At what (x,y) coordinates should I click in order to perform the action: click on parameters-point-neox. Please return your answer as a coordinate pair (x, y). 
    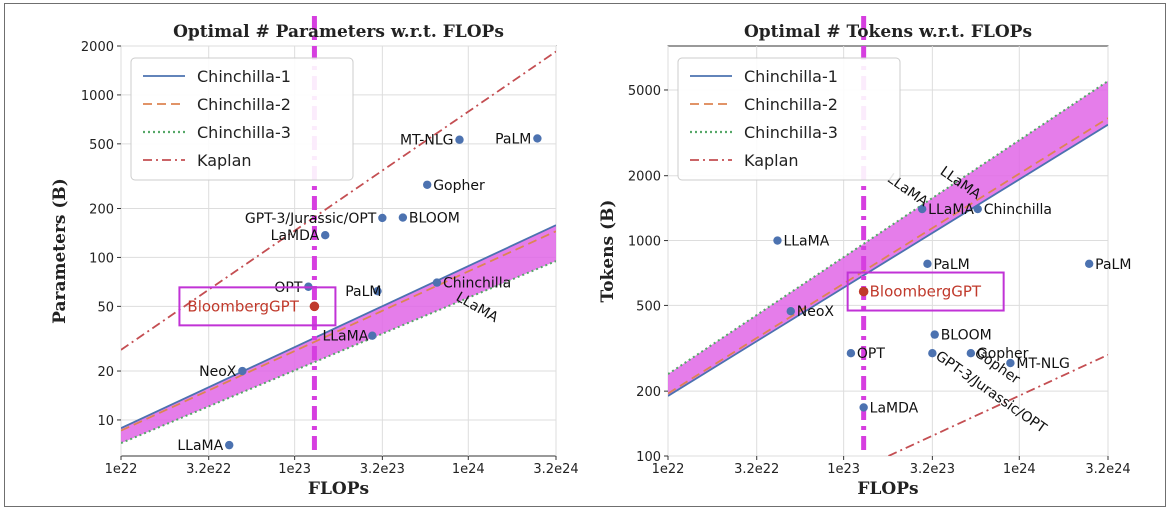
    Looking at the image, I should click on (242, 371).